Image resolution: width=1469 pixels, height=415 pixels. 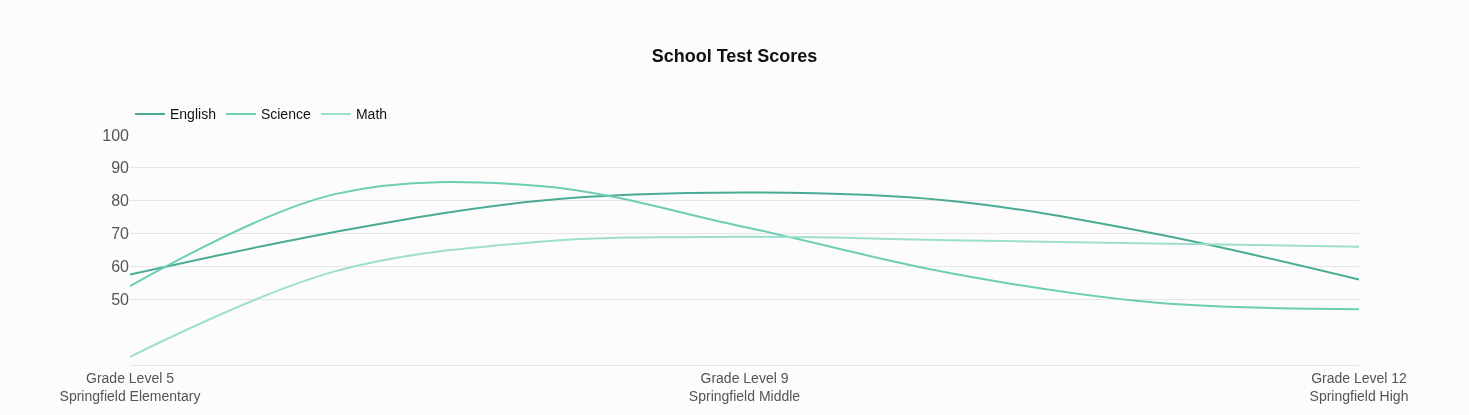 I want to click on legend-label: English, so click(x=193, y=114).